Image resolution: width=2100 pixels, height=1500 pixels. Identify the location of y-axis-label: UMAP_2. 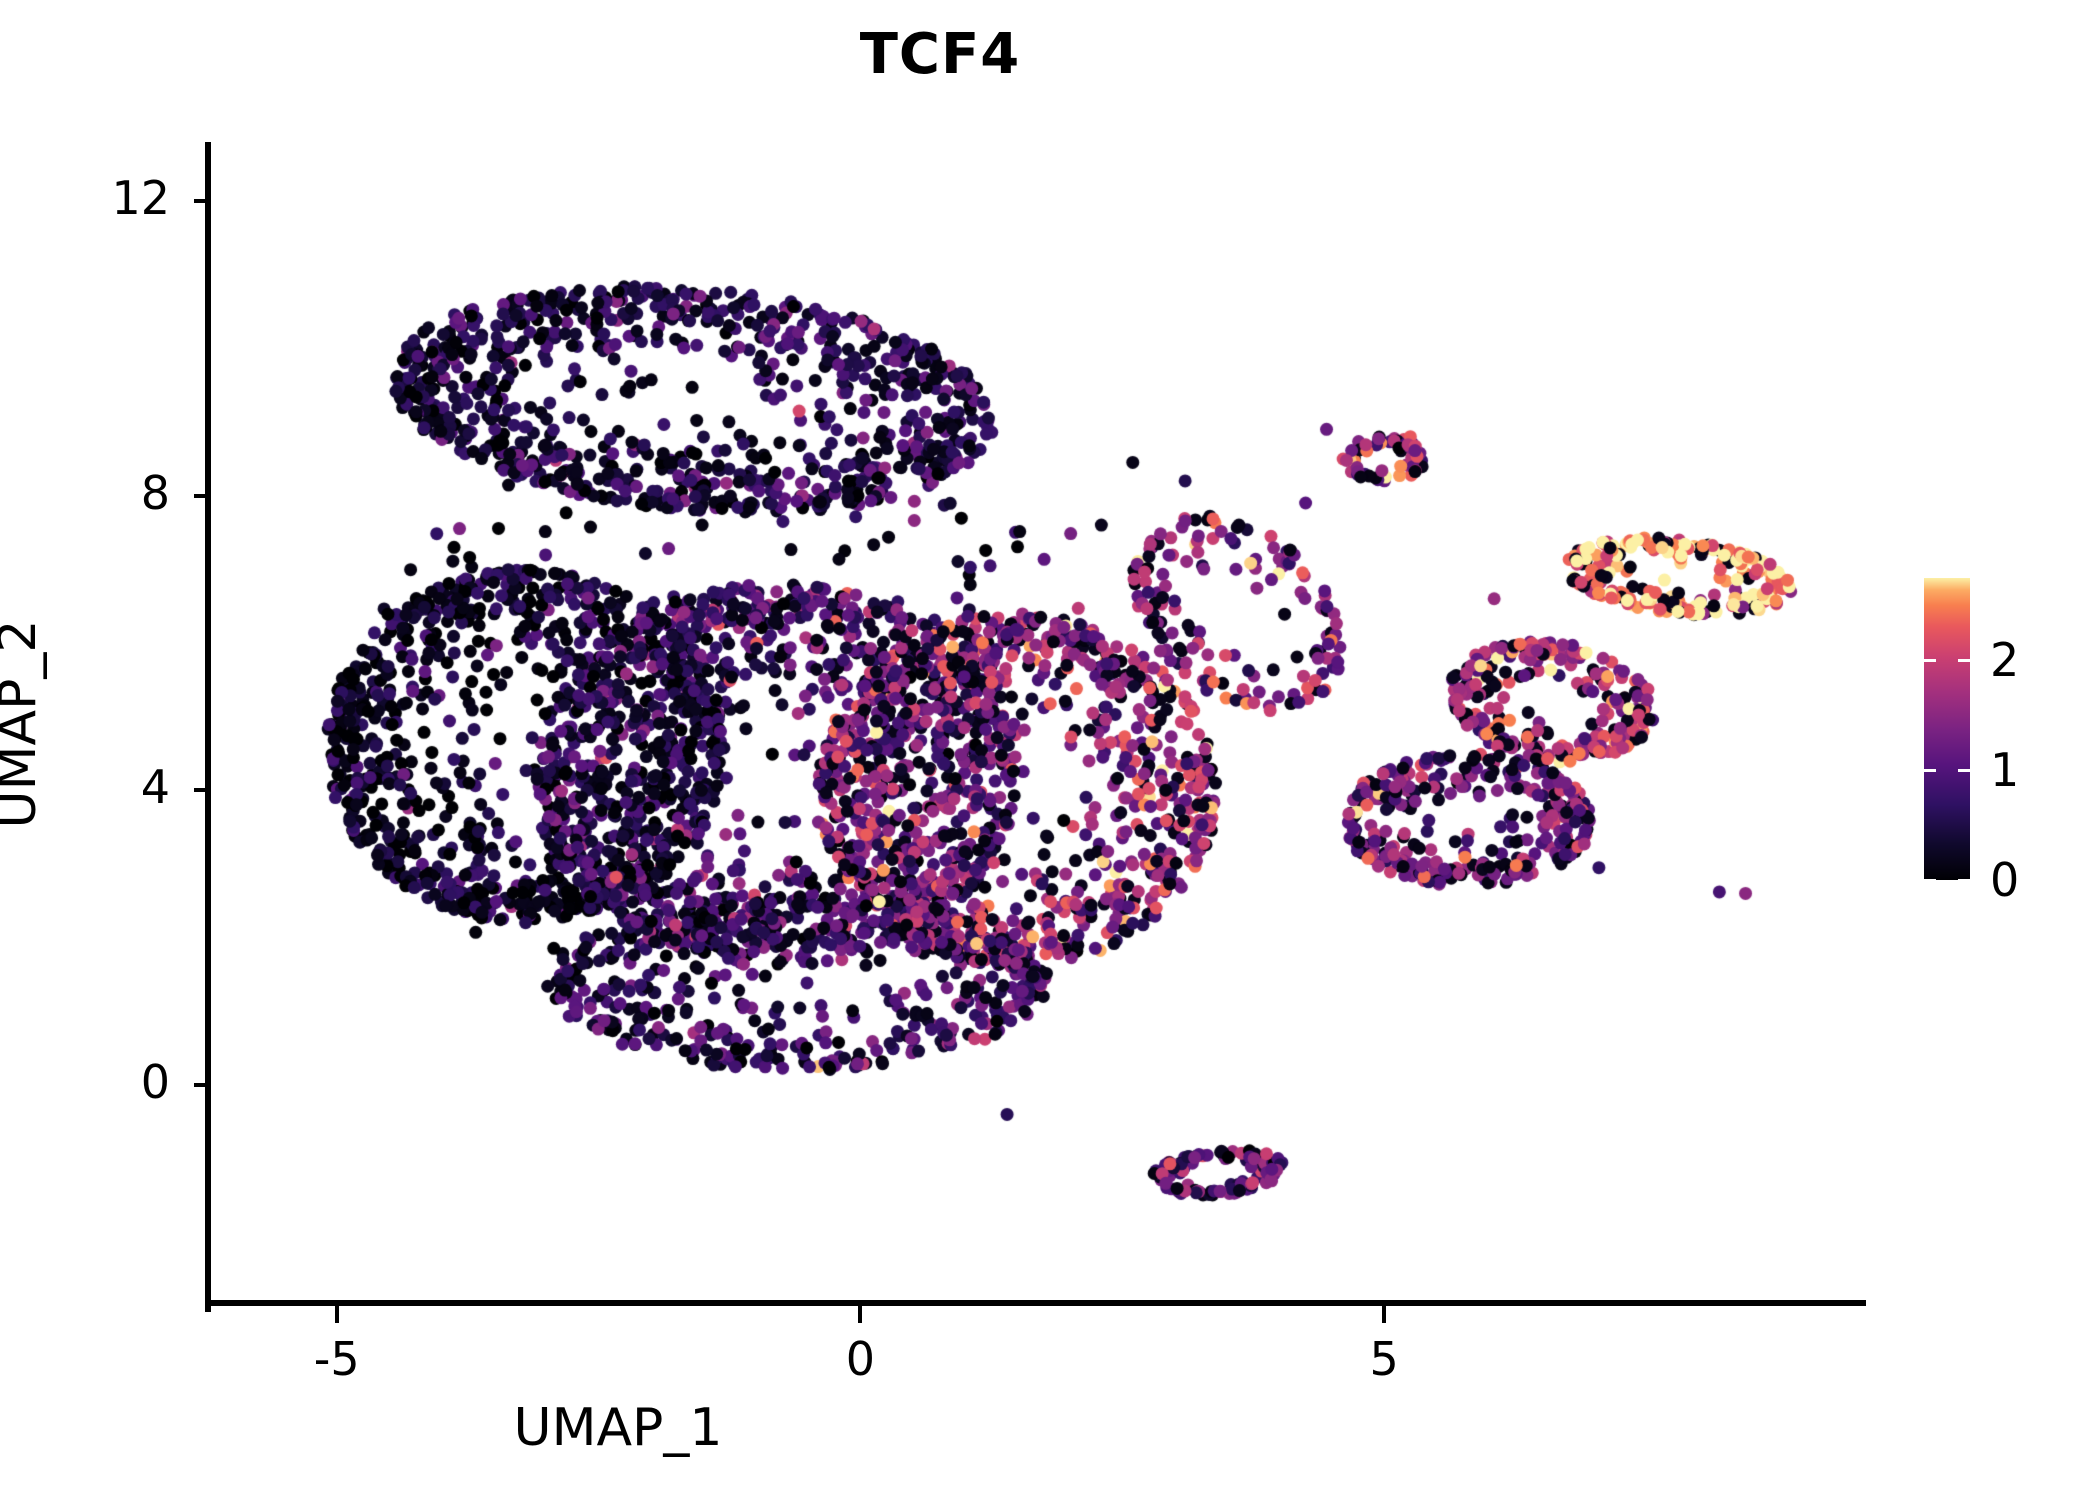
(24, 724).